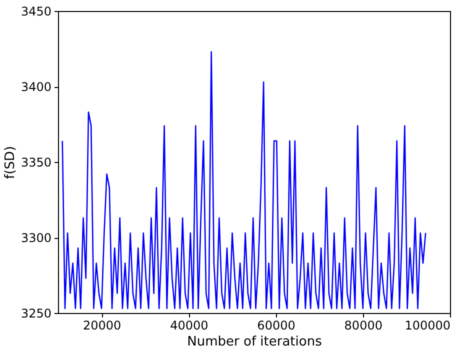 The width and height of the screenshot is (474, 352). I want to click on y-tick-label: 3400, so click(36, 87).